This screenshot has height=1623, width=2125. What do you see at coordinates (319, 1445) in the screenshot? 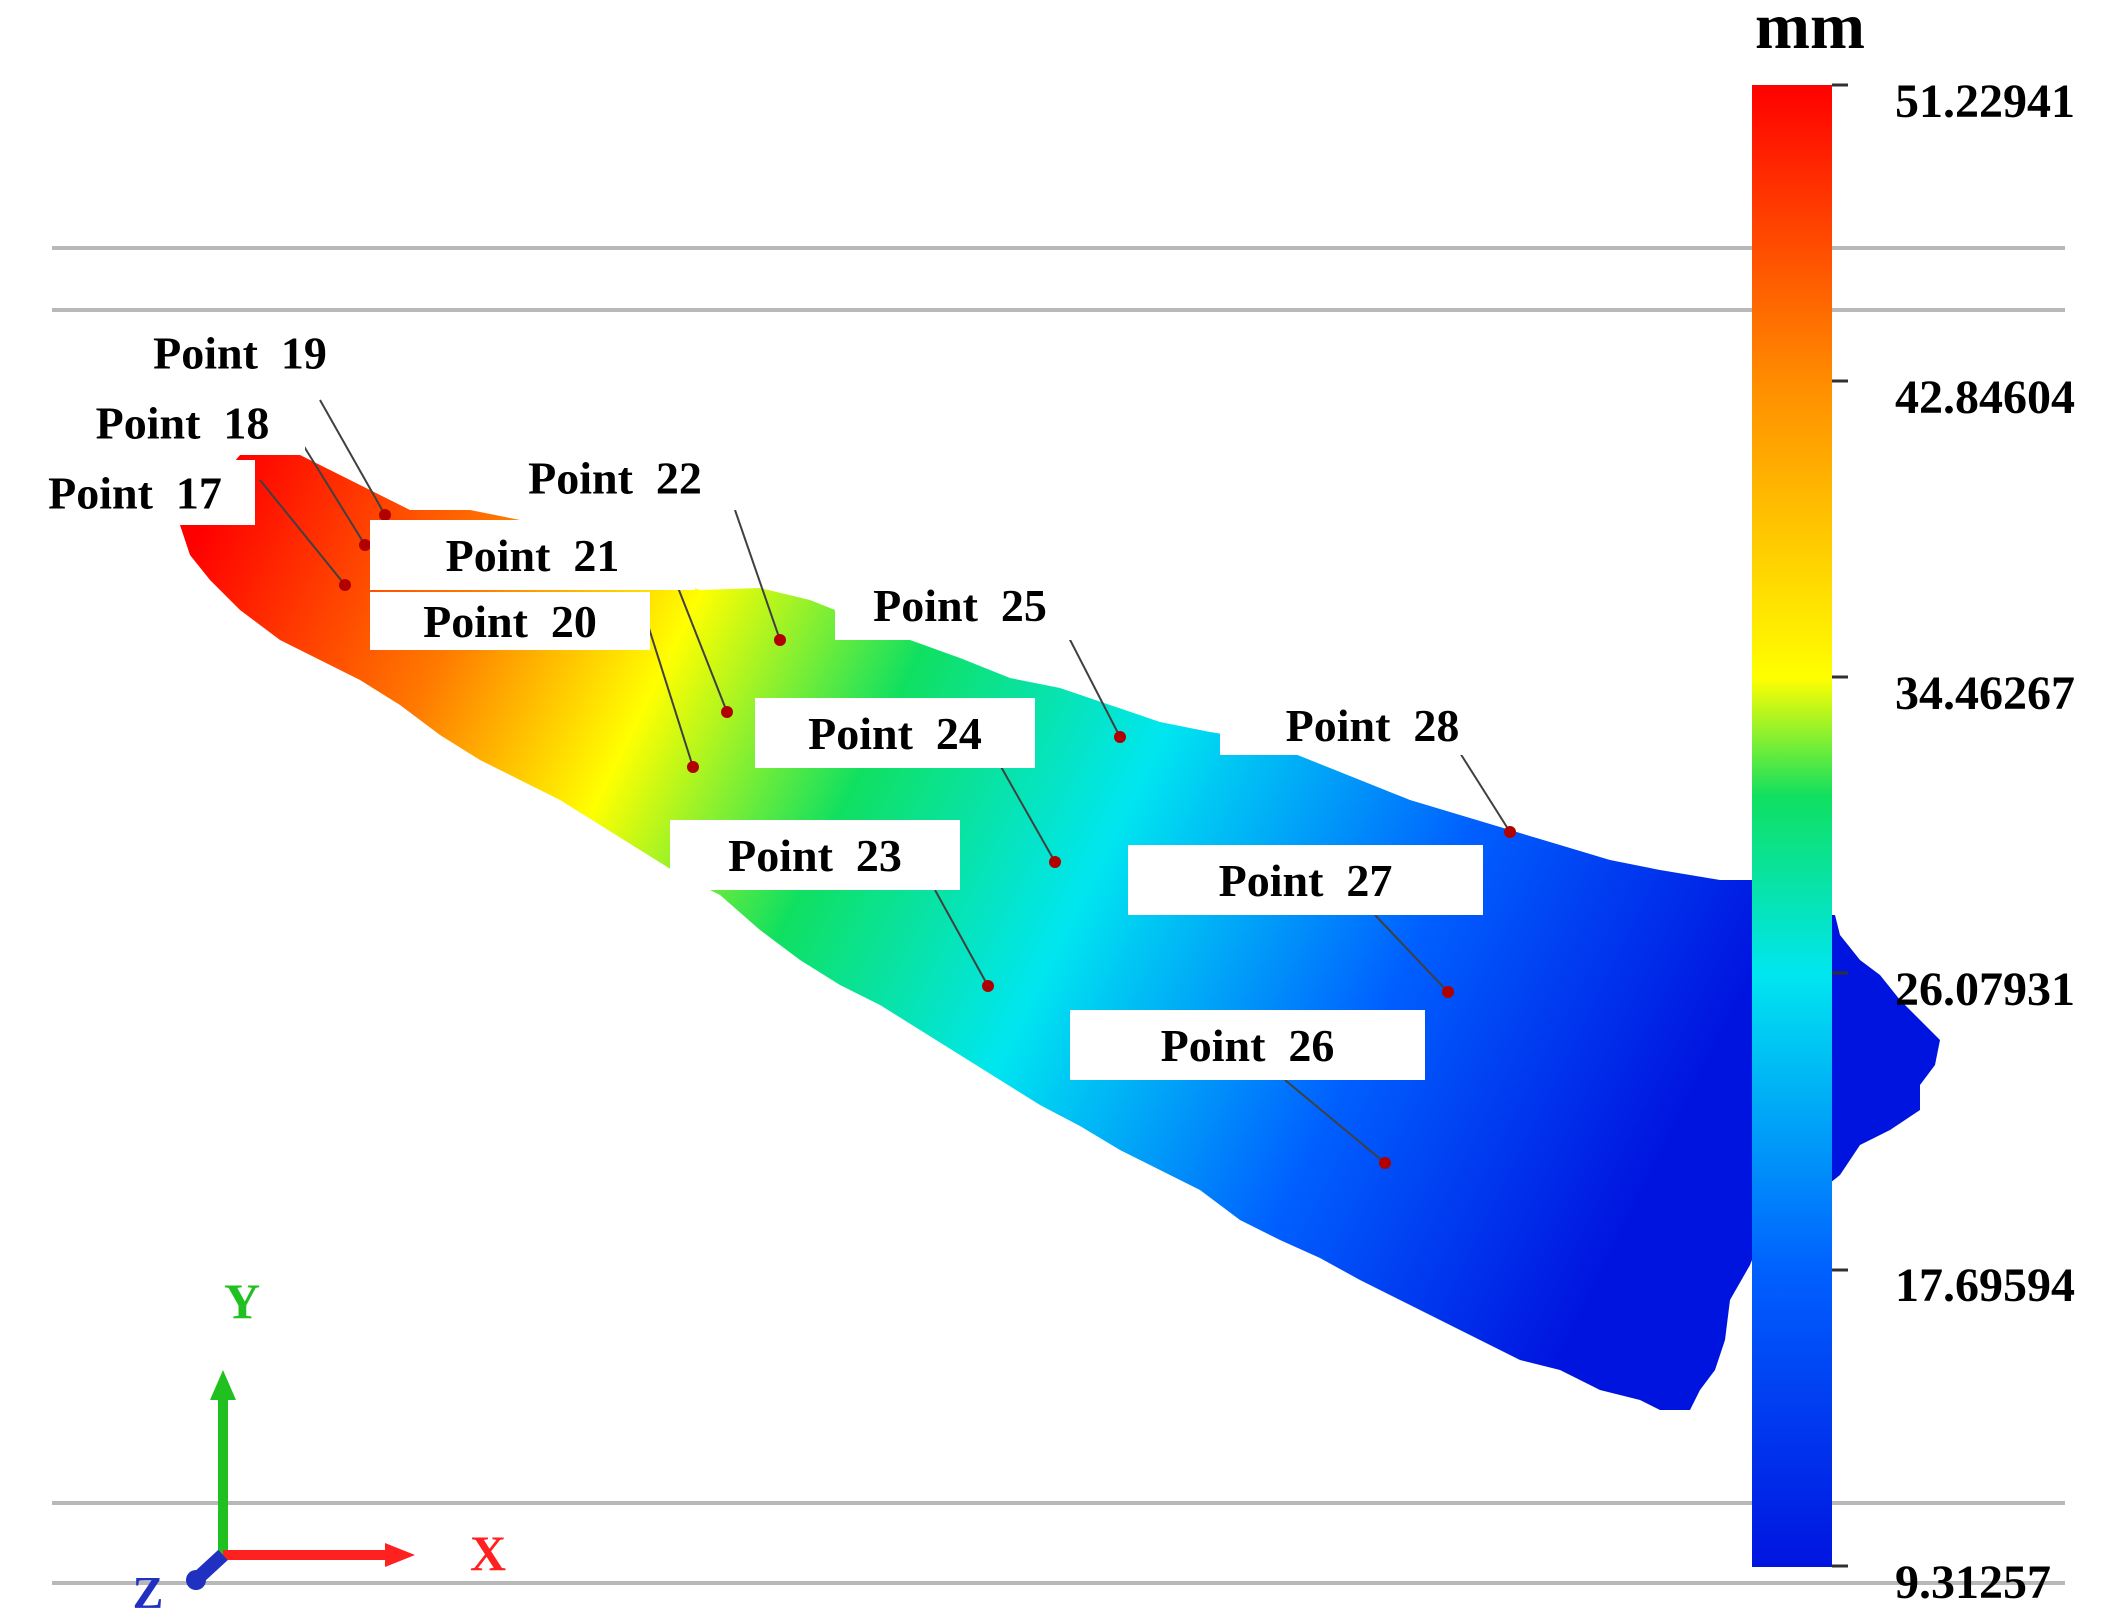
I see `axis-triad: Y X Z` at bounding box center [319, 1445].